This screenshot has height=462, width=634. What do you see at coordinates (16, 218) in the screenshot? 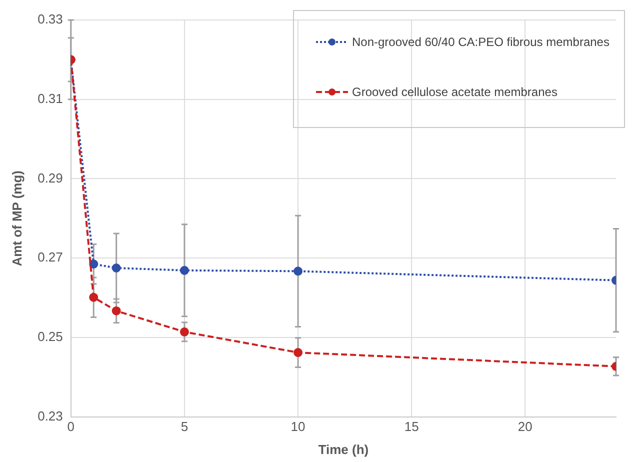
I see `y-axis-title: Amt of MP (mg)` at bounding box center [16, 218].